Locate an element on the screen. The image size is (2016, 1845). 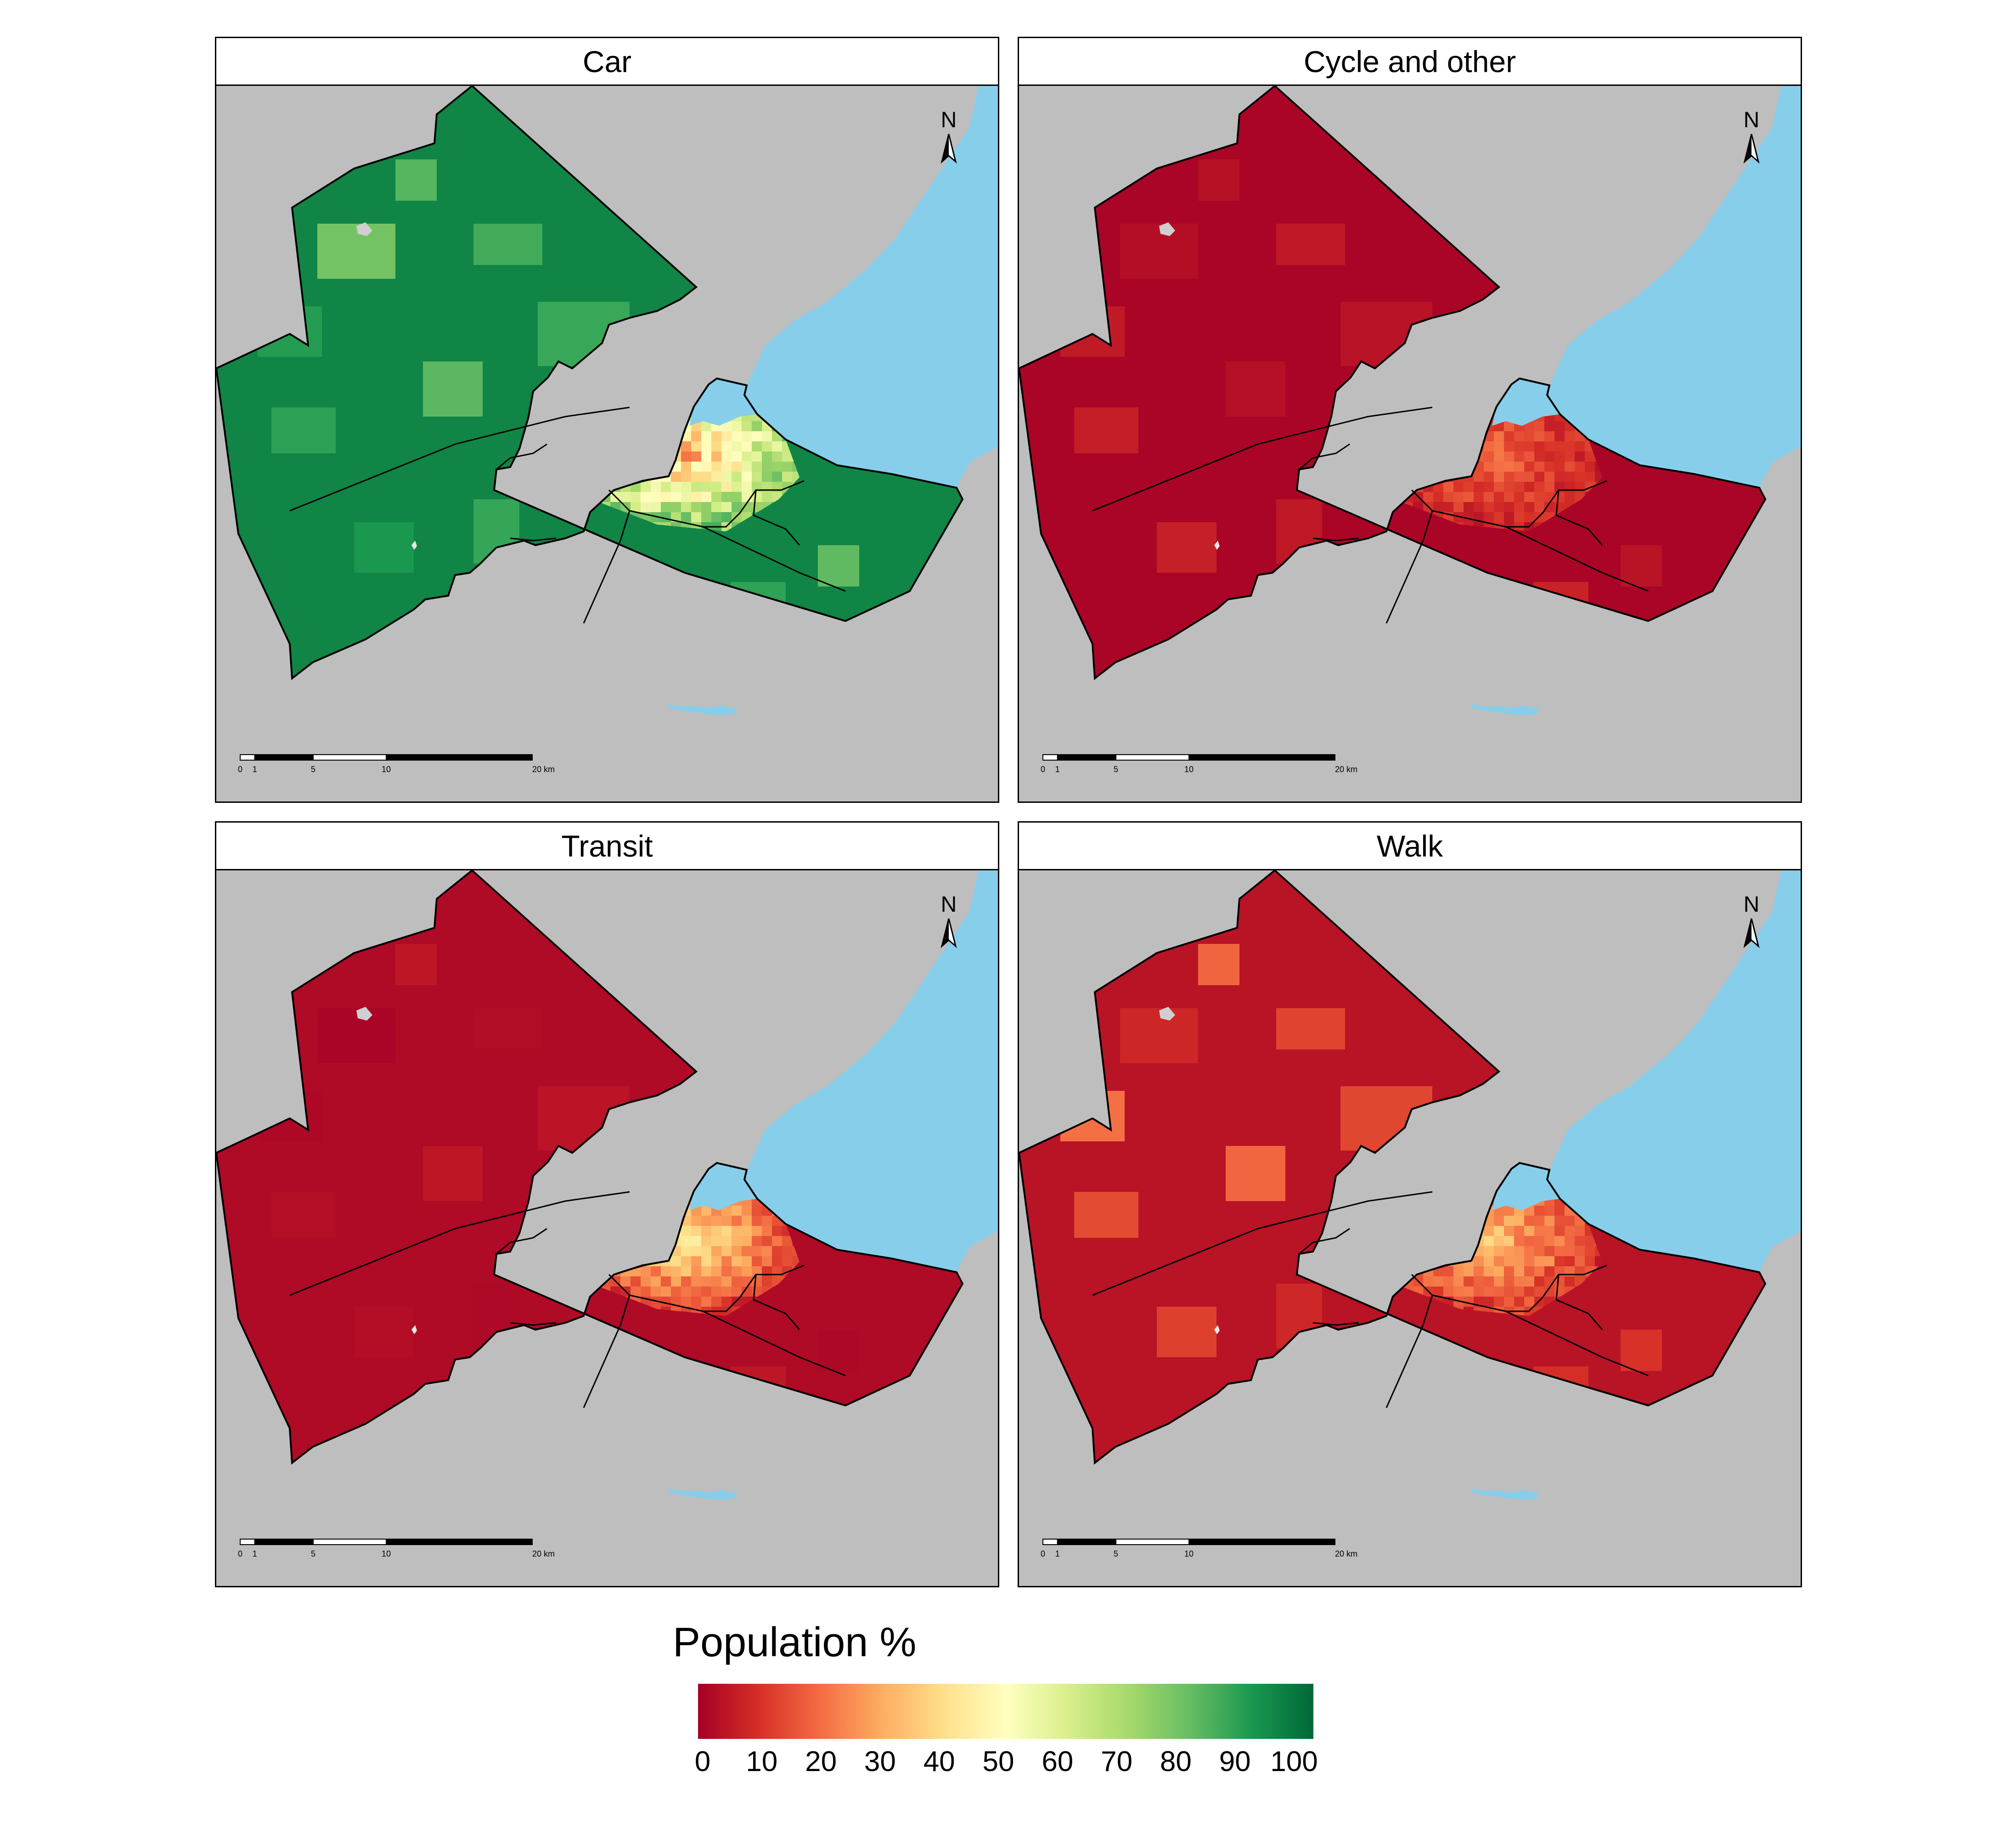
scale-bar-segment is located at coordinates (460, 1542).